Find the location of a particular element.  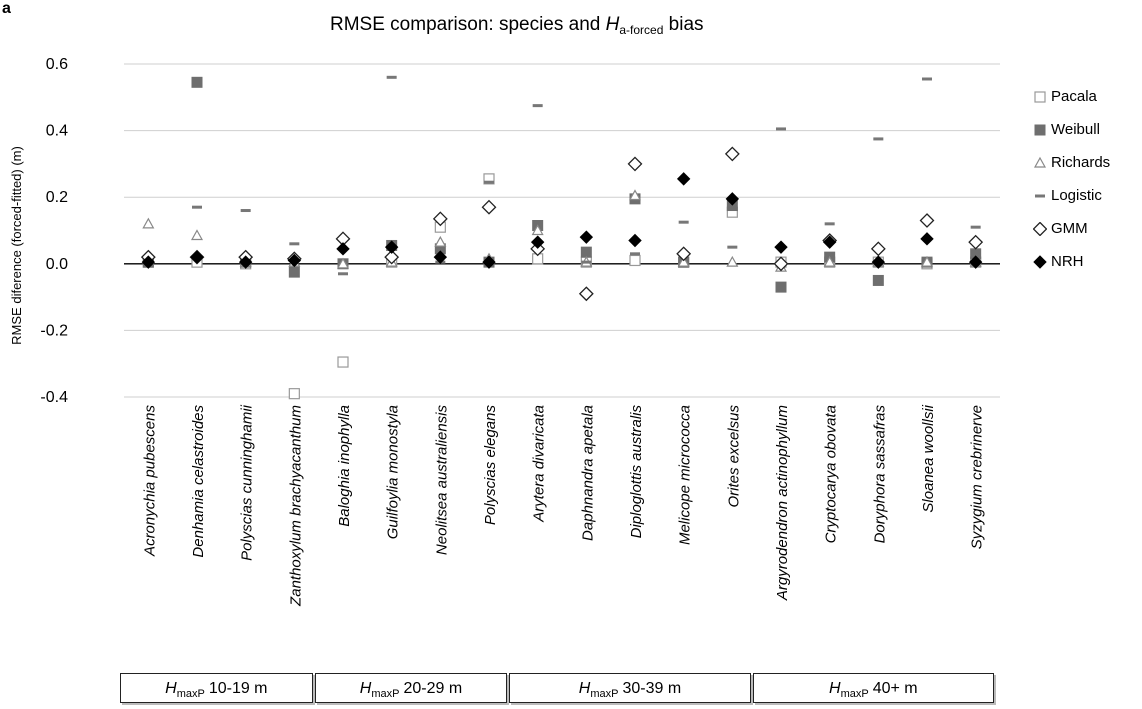

category-label: Polyscias elegans is located at coordinates (490, 465).